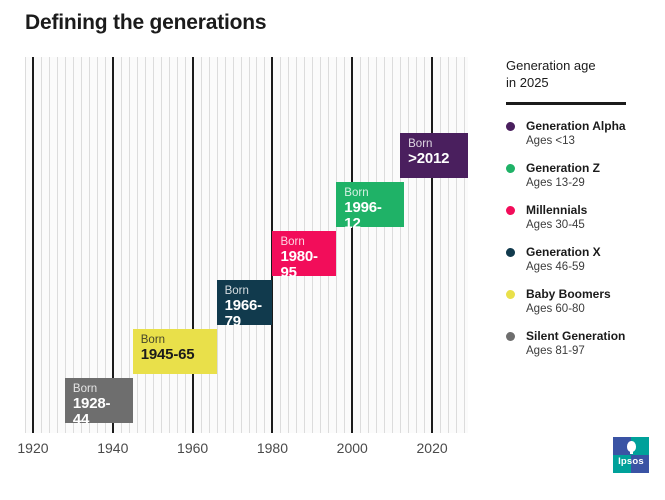 This screenshot has height=500, width=665. What do you see at coordinates (576, 125) in the screenshot?
I see `legend-item-label: Generation Alpha` at bounding box center [576, 125].